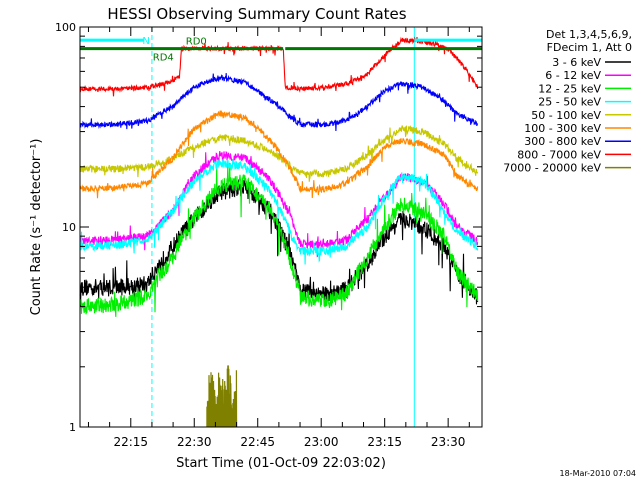  I want to click on flag-label-rd0: RD0, so click(196, 42).